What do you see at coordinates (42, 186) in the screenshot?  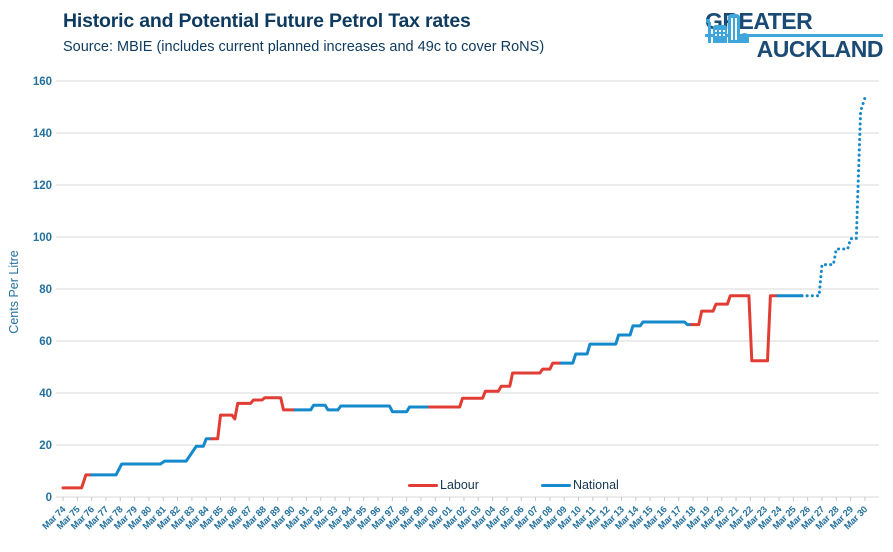 I see `svg-text: 120` at bounding box center [42, 186].